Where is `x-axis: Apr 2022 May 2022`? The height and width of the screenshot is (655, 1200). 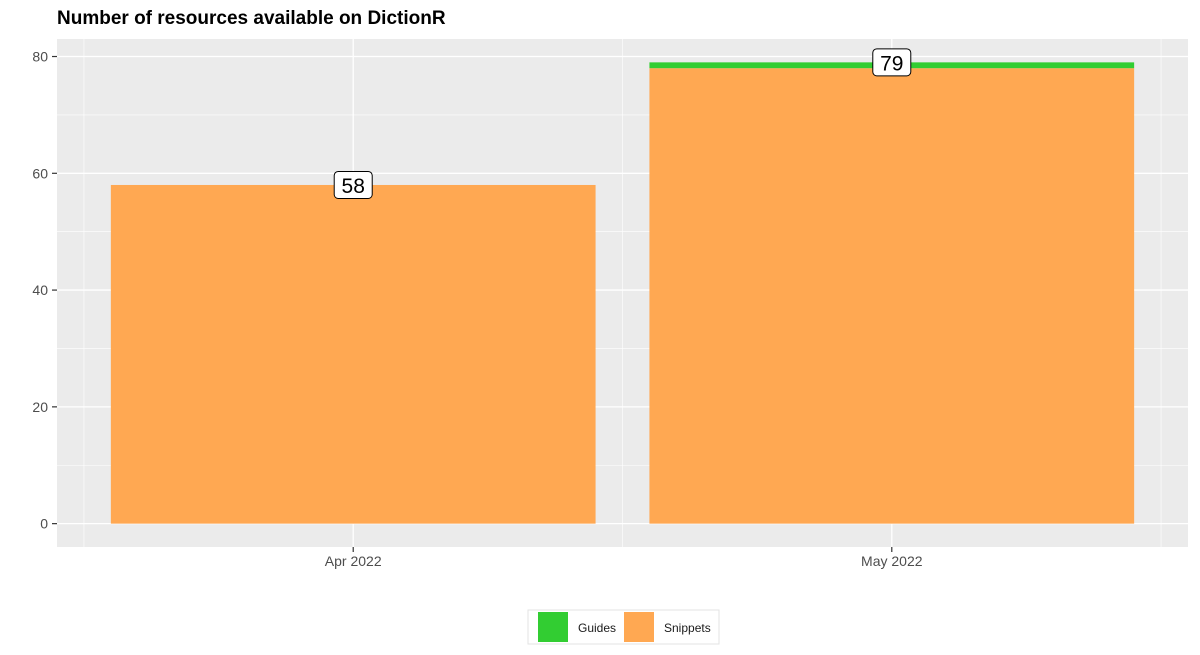
x-axis: Apr 2022 May 2022 is located at coordinates (624, 558).